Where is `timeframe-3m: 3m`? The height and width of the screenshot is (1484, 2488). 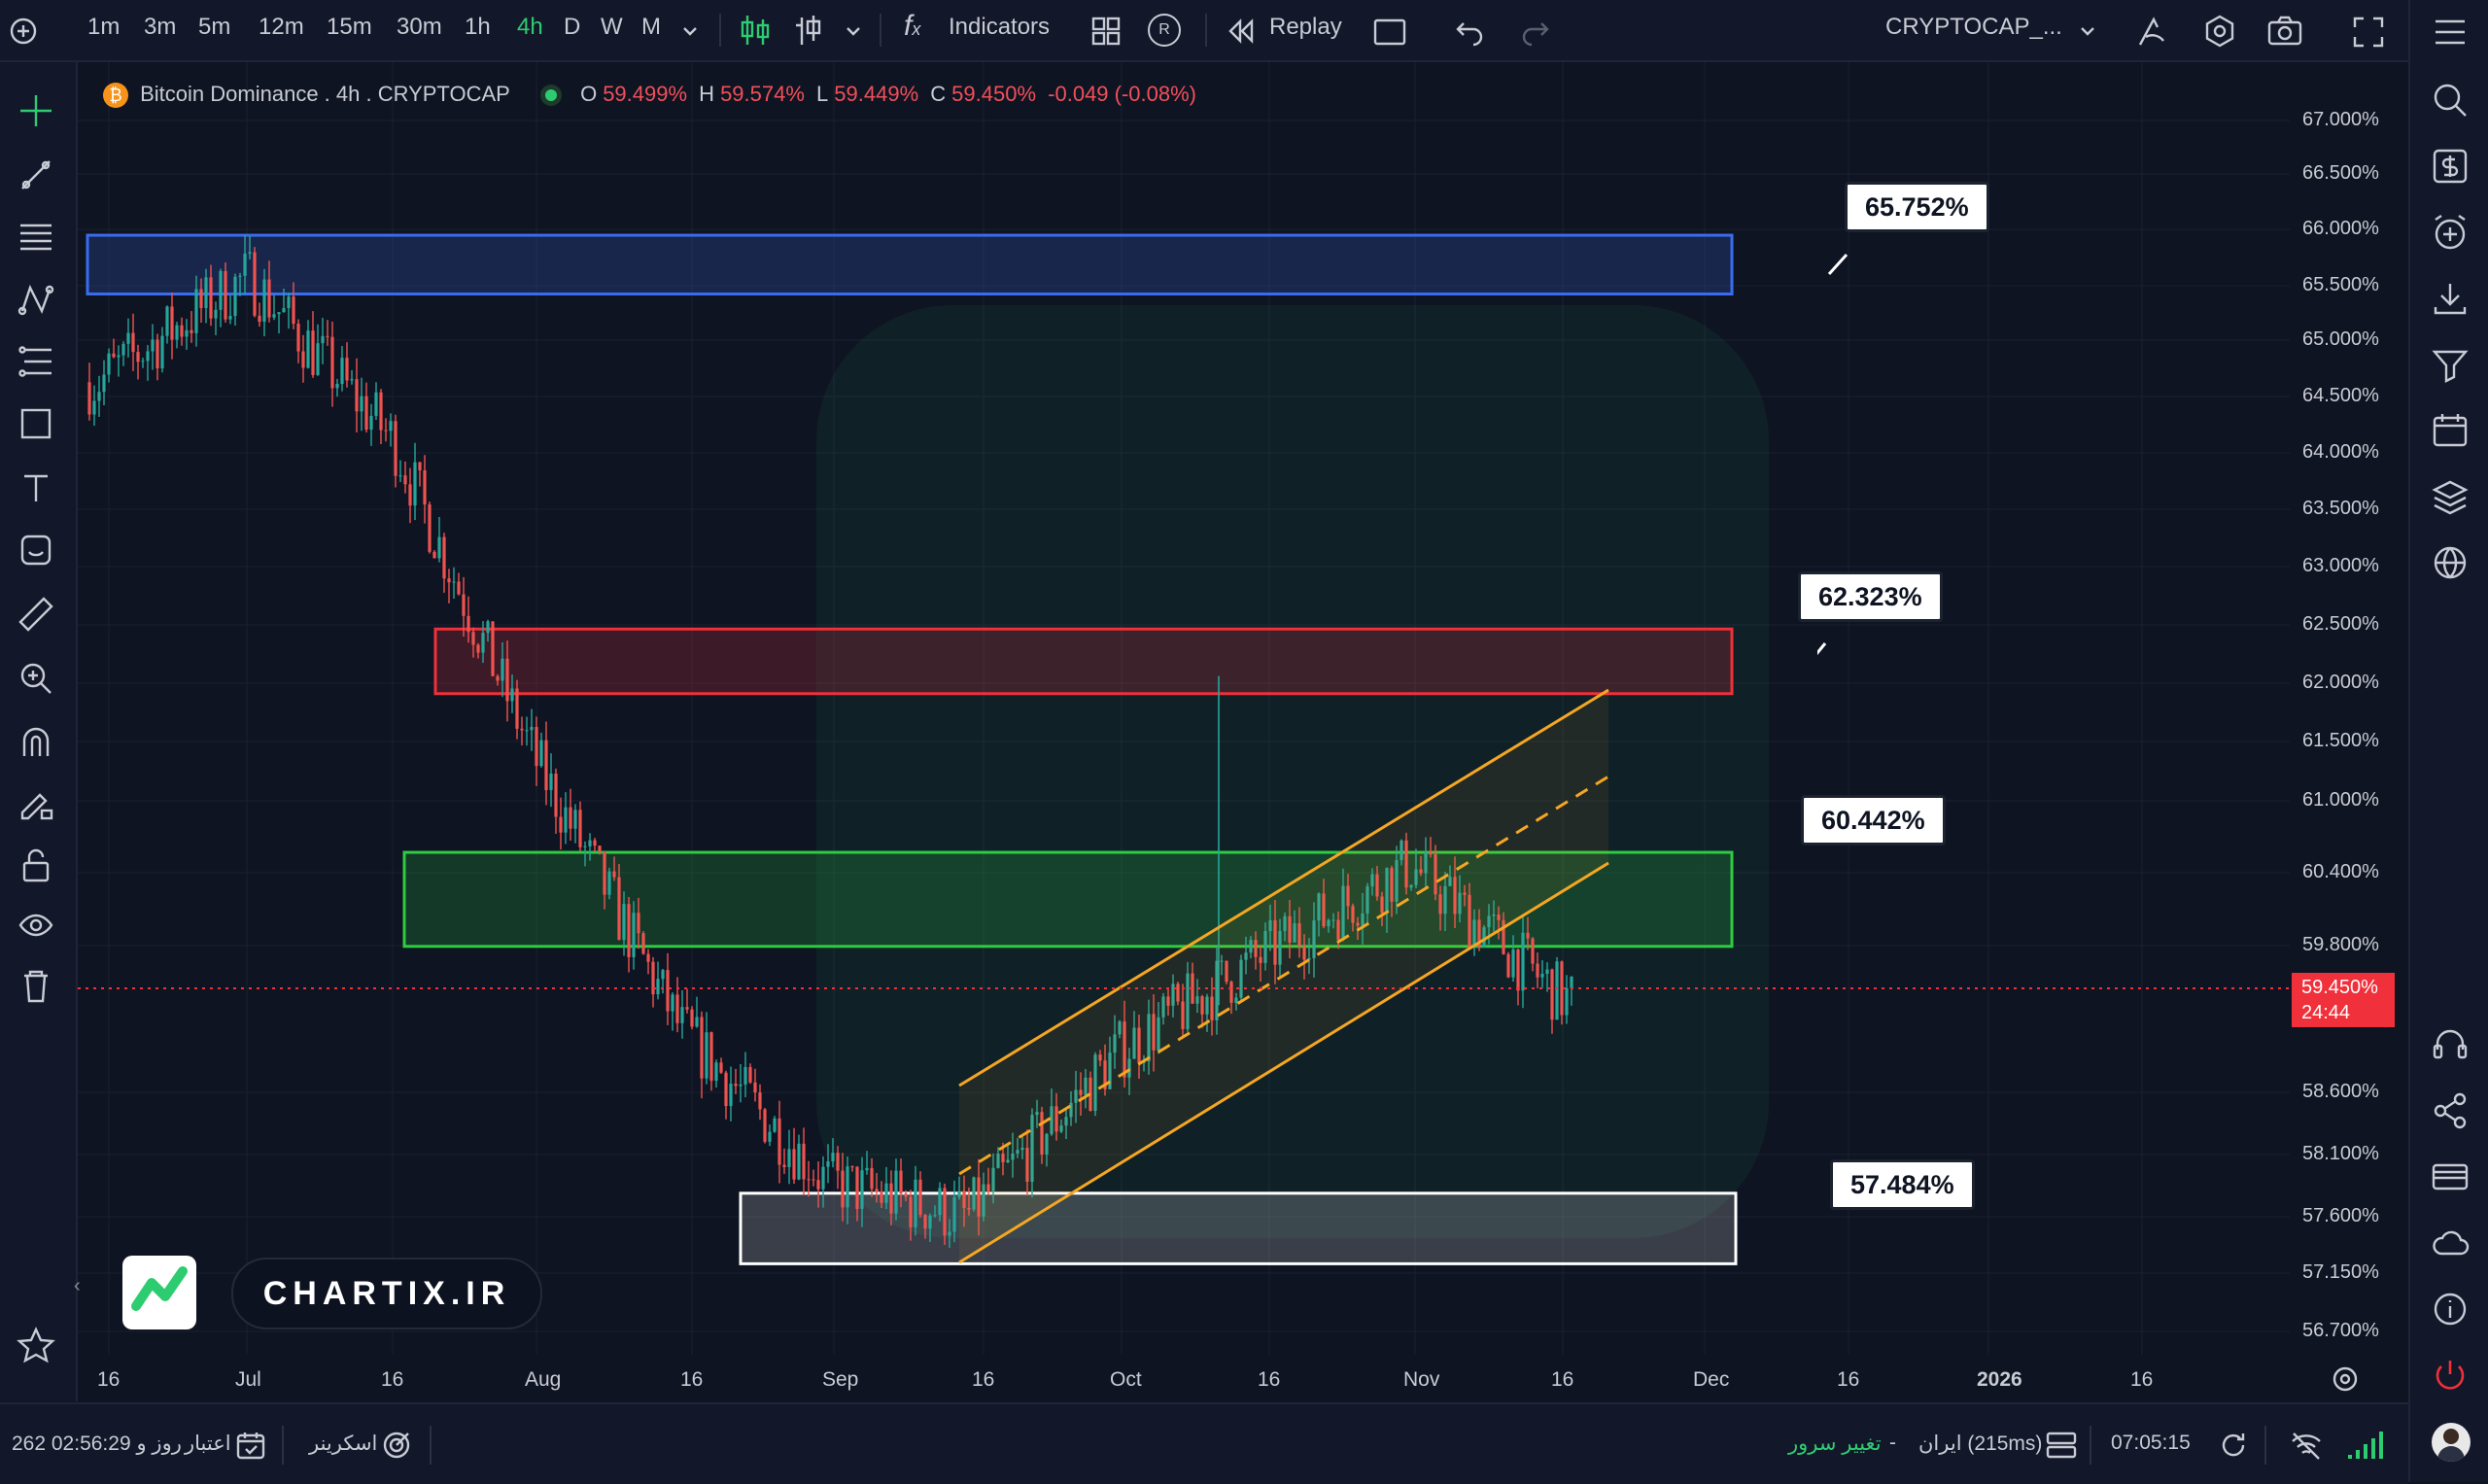 timeframe-3m: 3m is located at coordinates (160, 27).